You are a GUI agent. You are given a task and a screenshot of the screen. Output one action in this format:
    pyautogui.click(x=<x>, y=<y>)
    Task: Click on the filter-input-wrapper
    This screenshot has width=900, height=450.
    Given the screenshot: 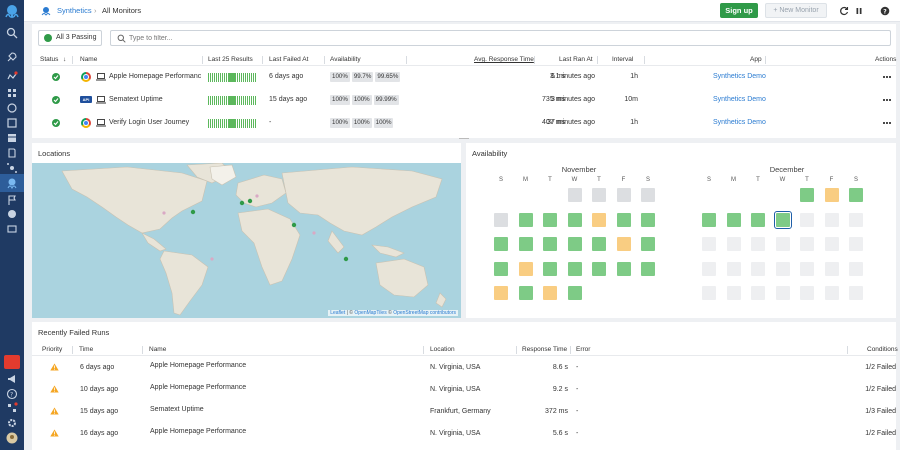 What is the action you would take?
    pyautogui.click(x=500, y=38)
    